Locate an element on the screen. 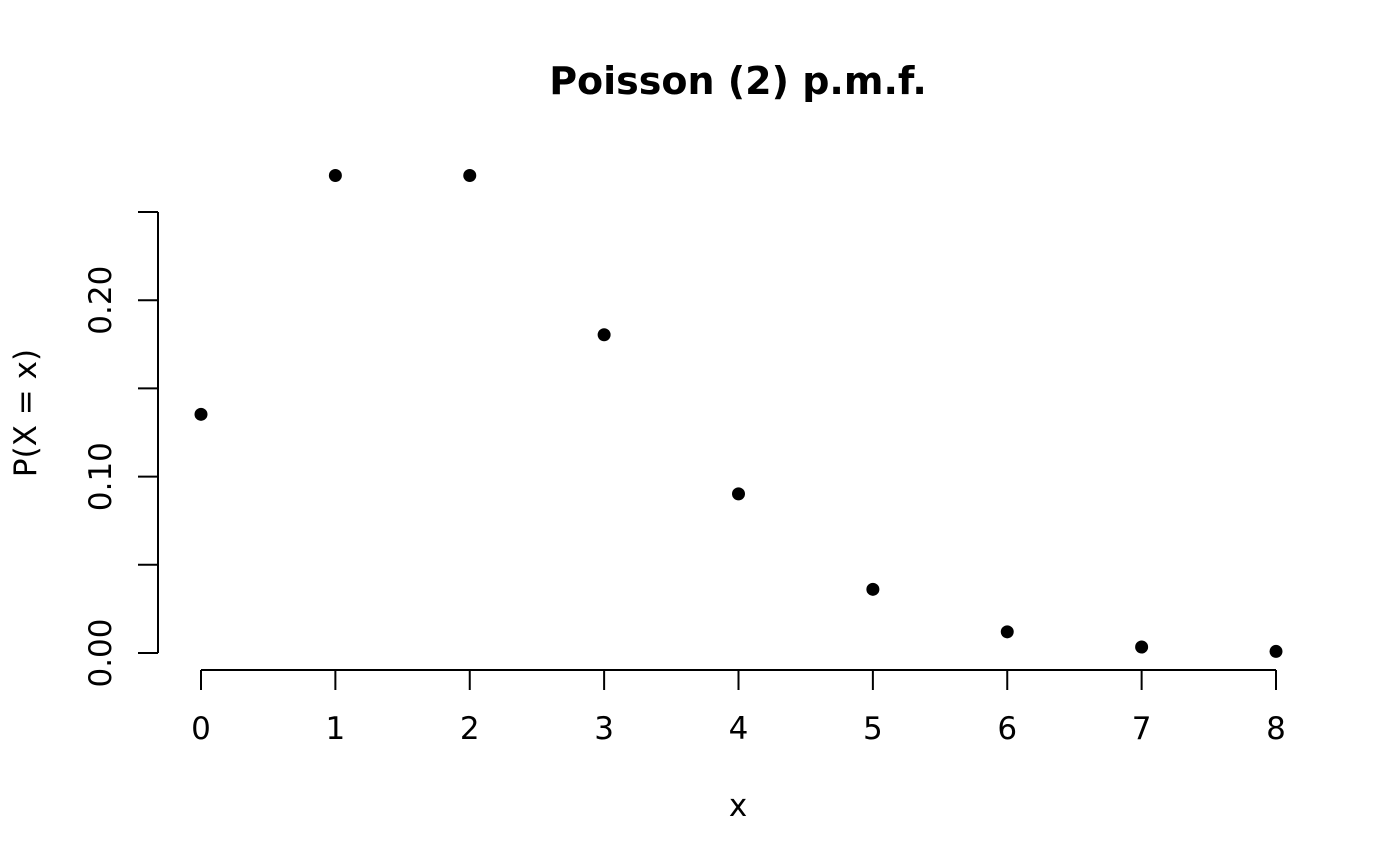 The image size is (1400, 866). x-tick-label: 1 is located at coordinates (336, 729).